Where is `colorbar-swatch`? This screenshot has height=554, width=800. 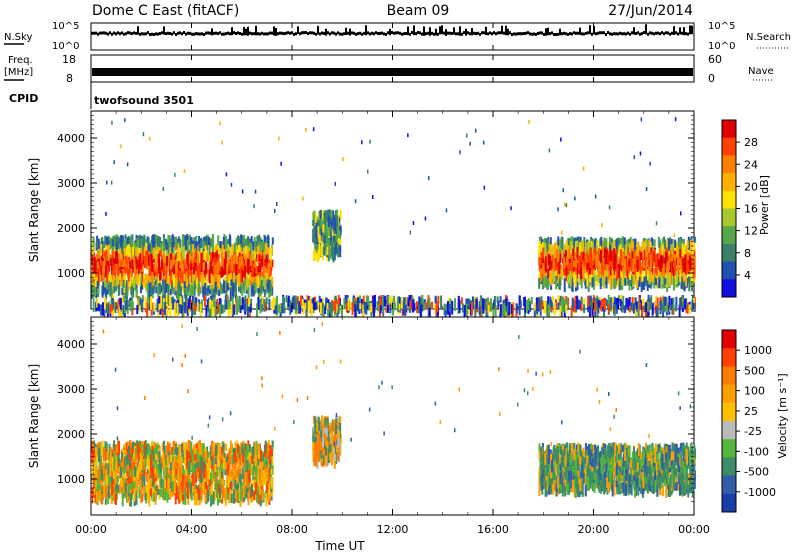
colorbar-swatch is located at coordinates (729, 217).